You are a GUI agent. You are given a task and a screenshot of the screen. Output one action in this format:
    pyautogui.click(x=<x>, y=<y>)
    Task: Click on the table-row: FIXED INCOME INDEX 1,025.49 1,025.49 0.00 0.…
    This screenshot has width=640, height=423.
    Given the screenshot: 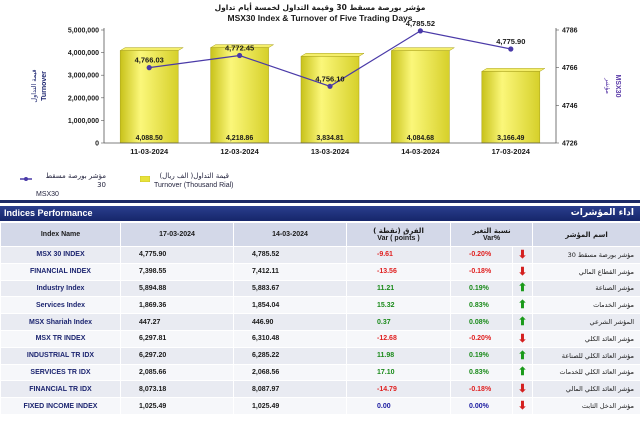 What is the action you would take?
    pyautogui.click(x=320, y=406)
    